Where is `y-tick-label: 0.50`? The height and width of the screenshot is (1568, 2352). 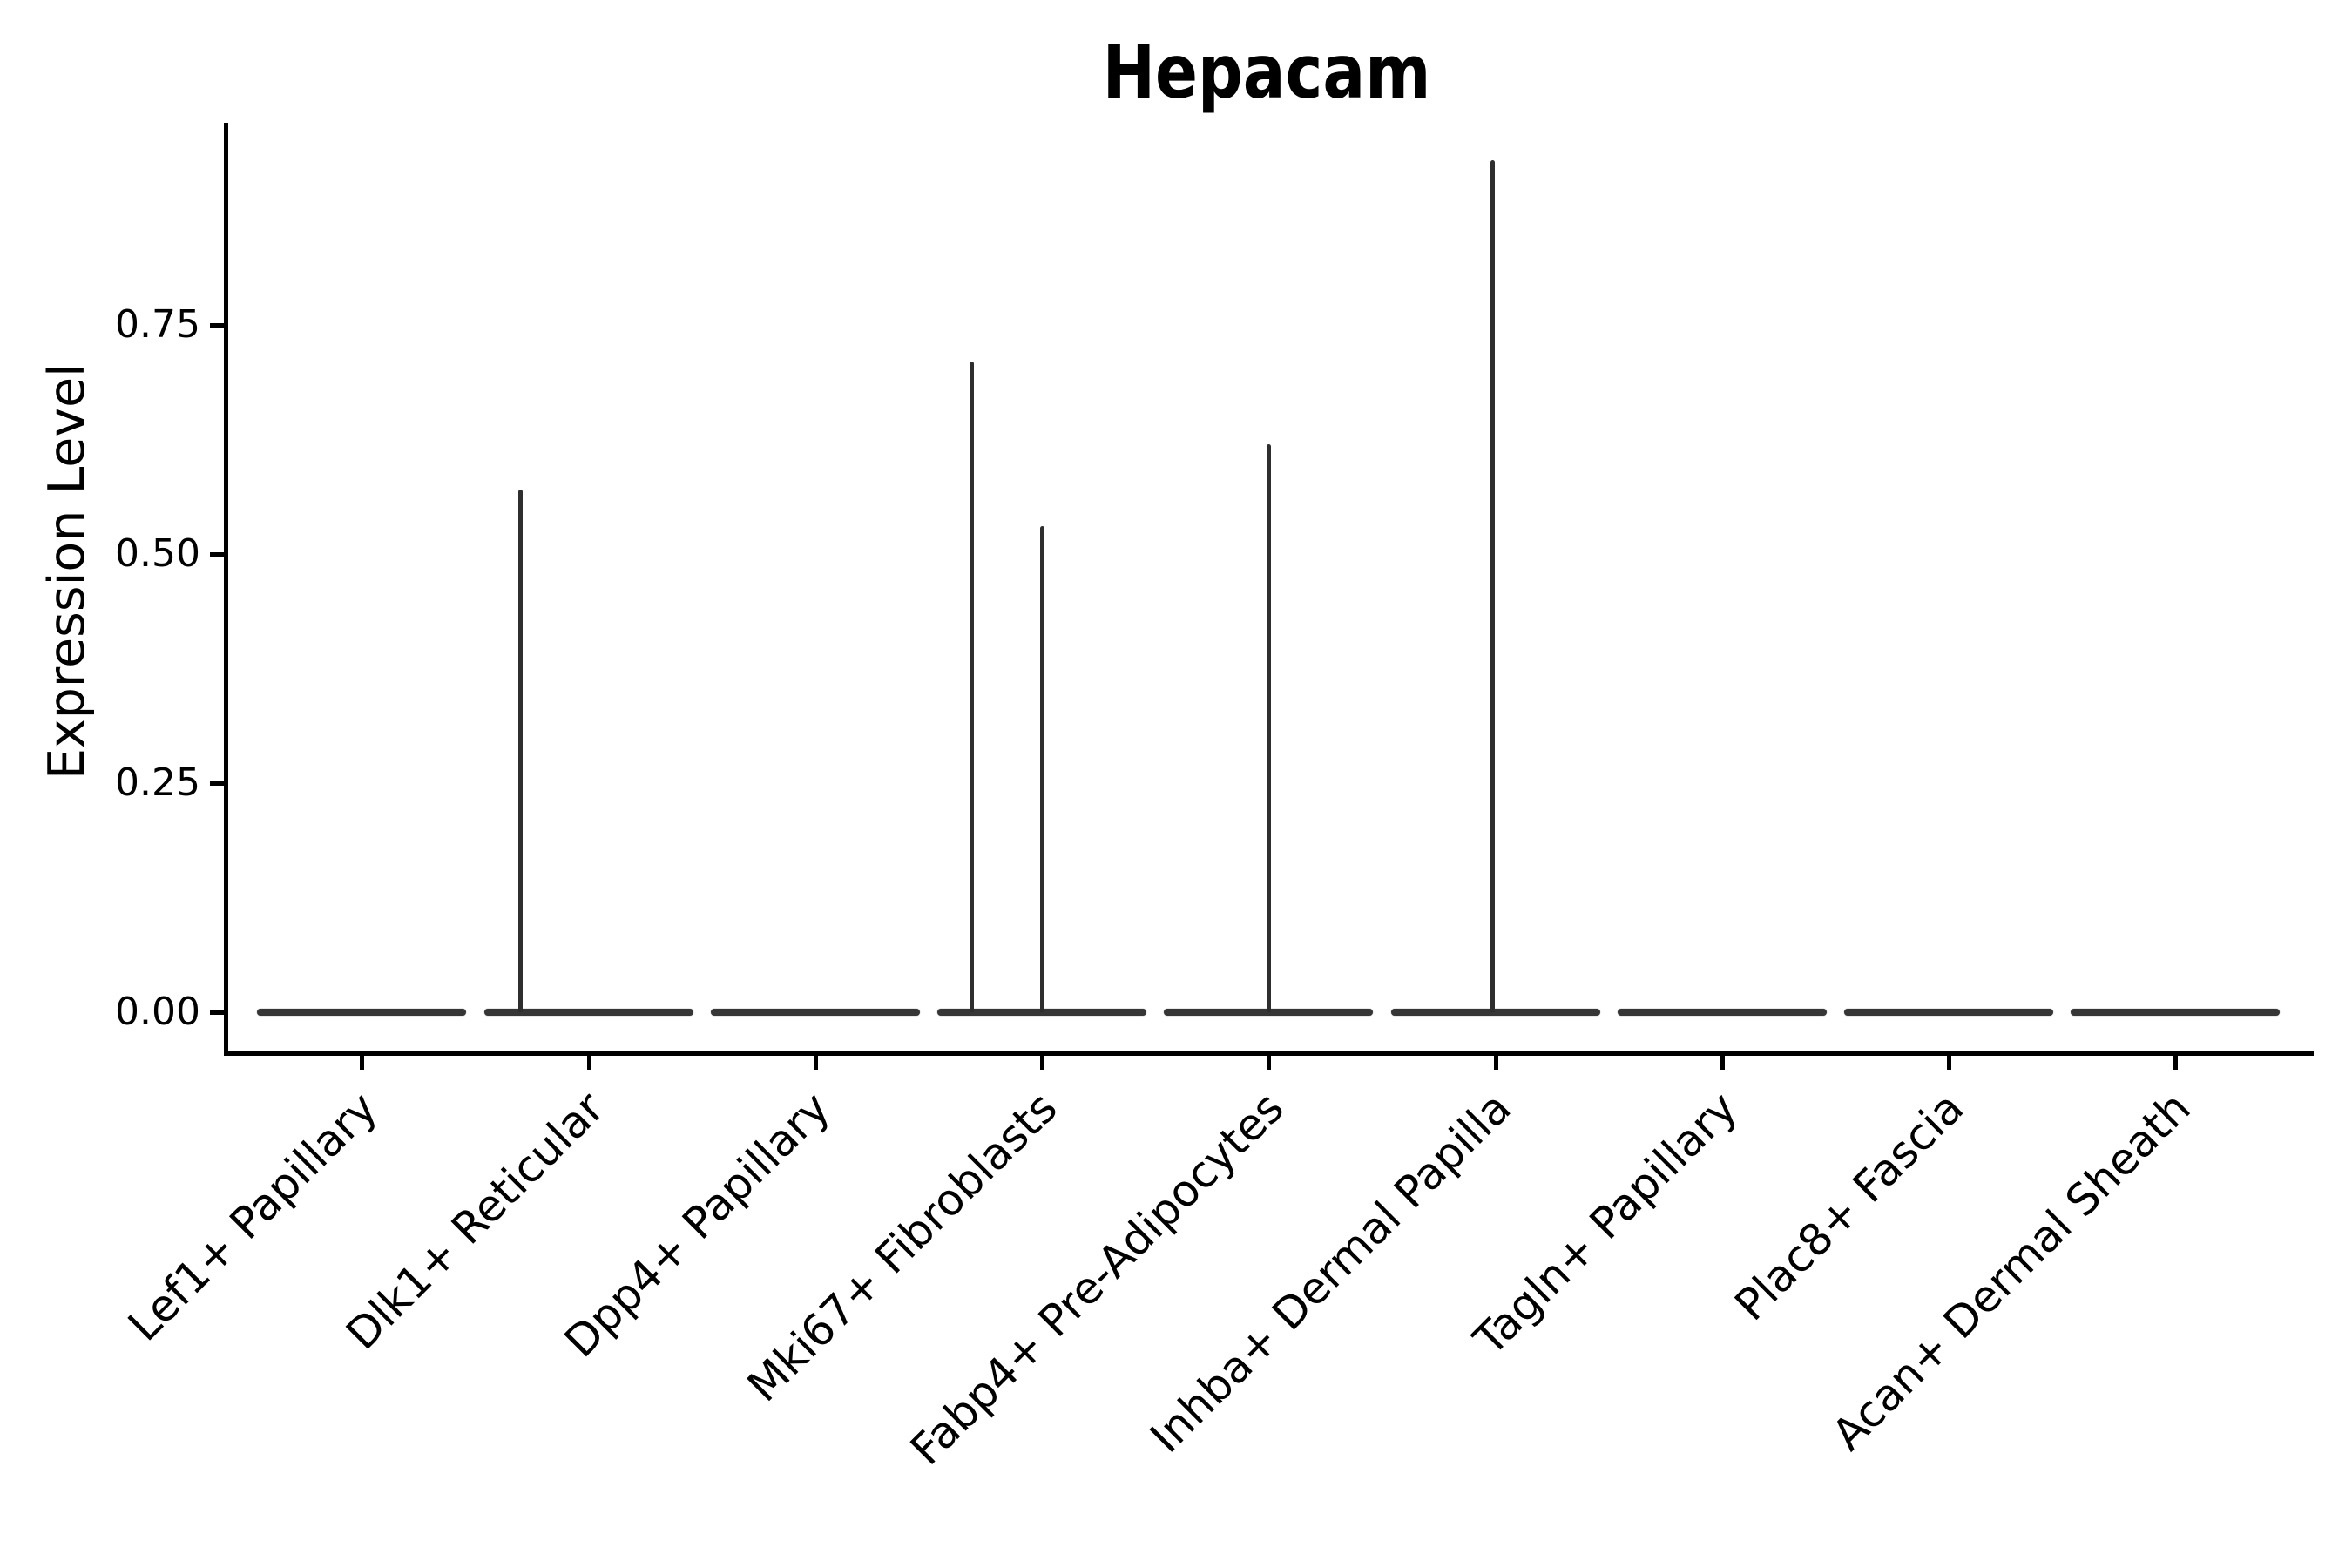
y-tick-label: 0.50 is located at coordinates (157, 554).